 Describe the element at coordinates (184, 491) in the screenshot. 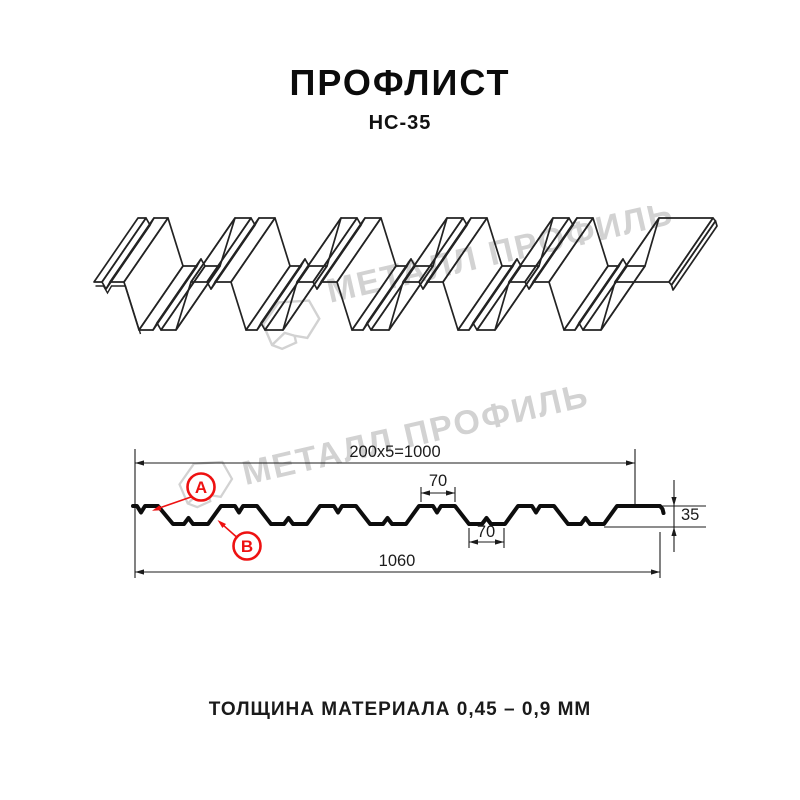

I see `callout-a: A` at that location.